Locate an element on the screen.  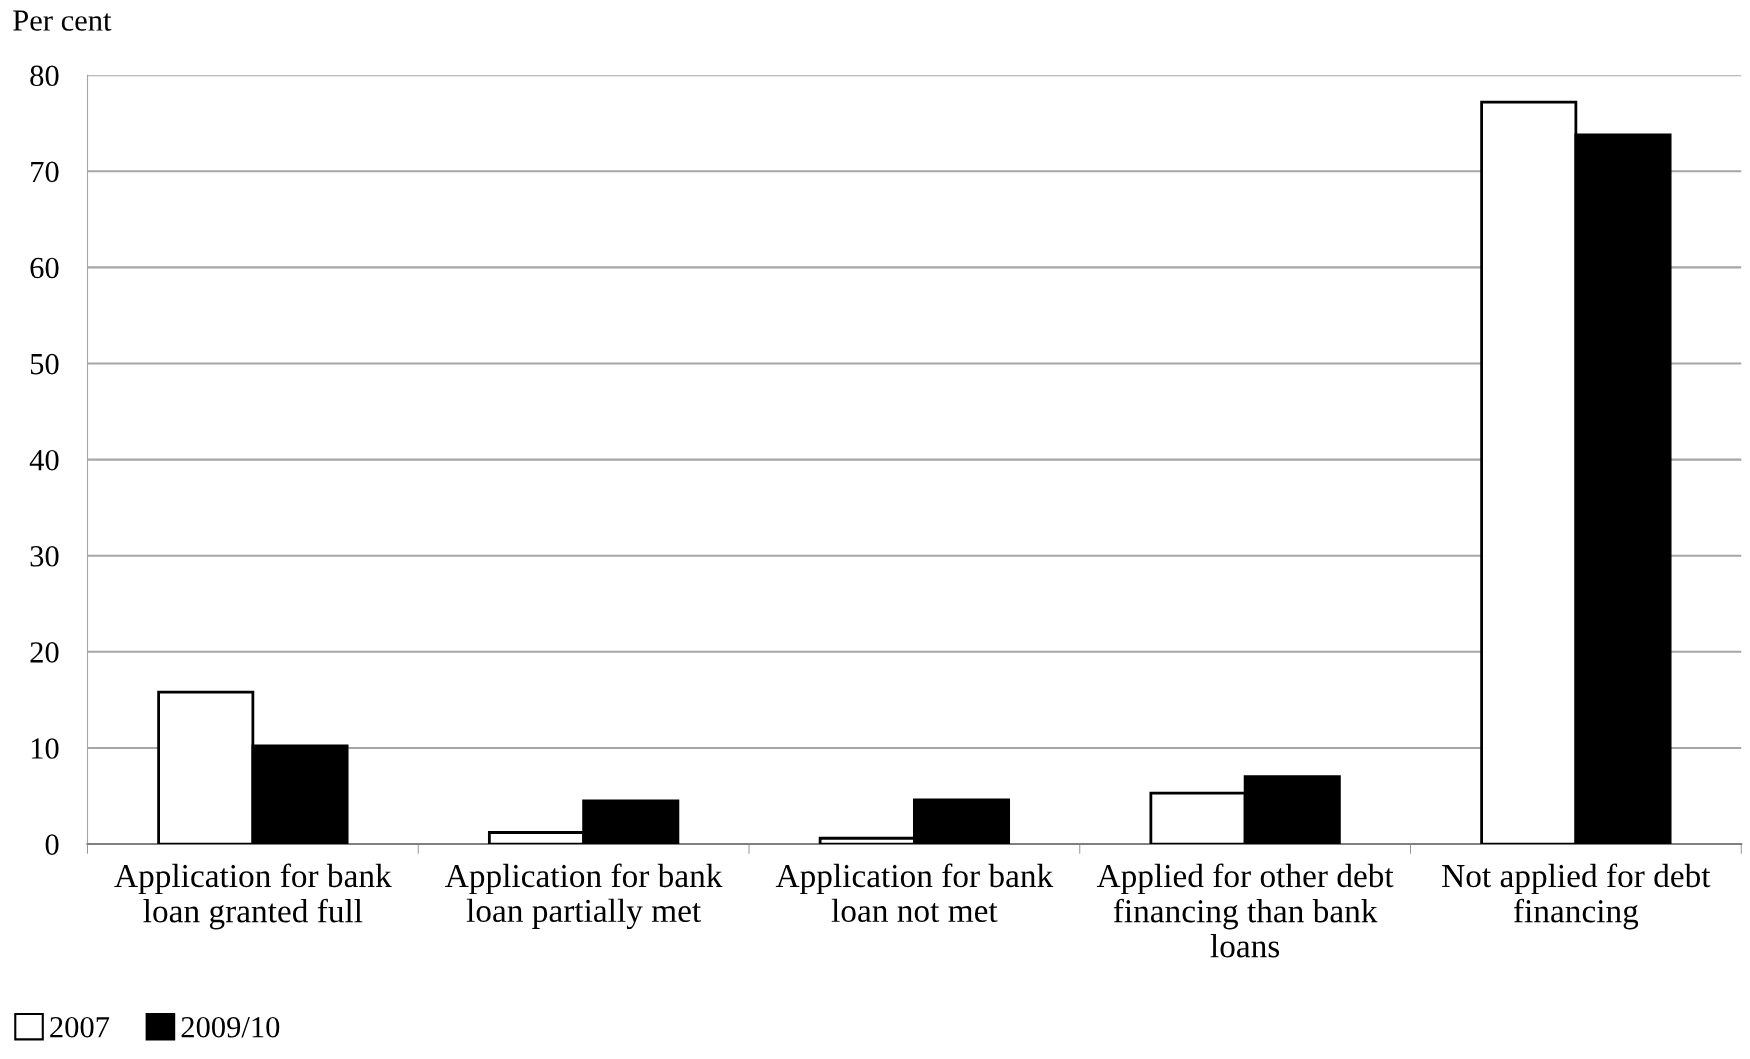
y-tick-label: 70 is located at coordinates (45, 172).